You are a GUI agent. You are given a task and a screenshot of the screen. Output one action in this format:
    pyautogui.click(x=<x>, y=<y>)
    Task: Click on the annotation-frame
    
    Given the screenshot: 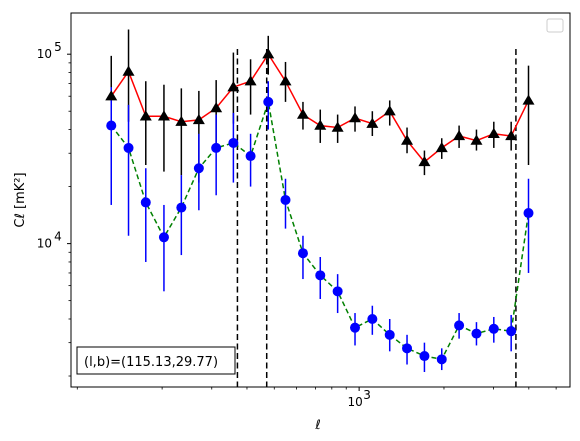 What is the action you would take?
    pyautogui.click(x=156, y=360)
    